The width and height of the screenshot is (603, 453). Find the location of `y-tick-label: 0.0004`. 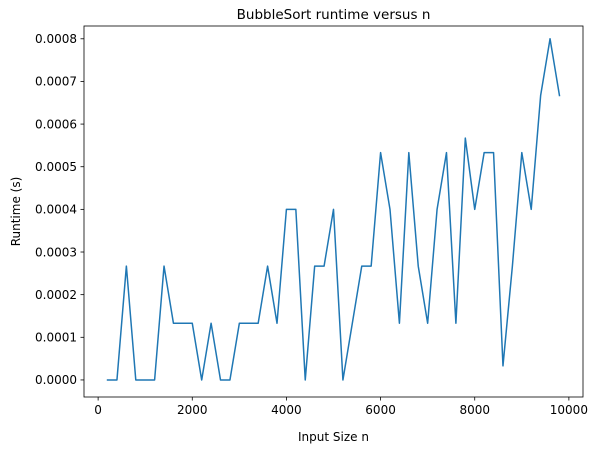

y-tick-label: 0.0004 is located at coordinates (56, 210).